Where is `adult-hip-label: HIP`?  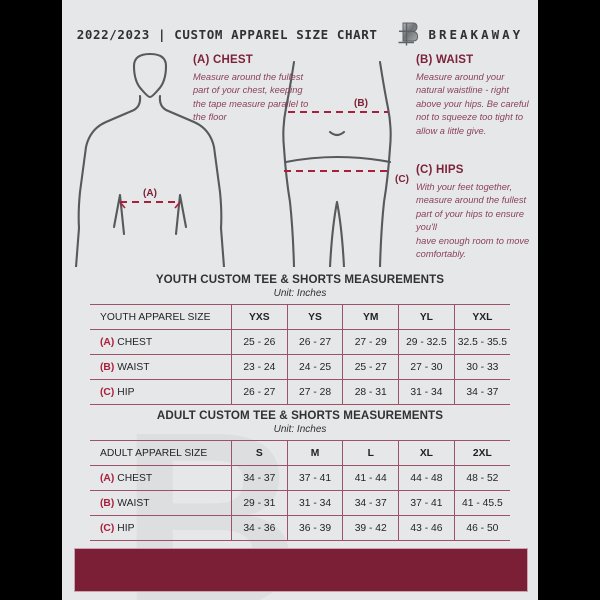
adult-hip-label: HIP is located at coordinates (126, 528).